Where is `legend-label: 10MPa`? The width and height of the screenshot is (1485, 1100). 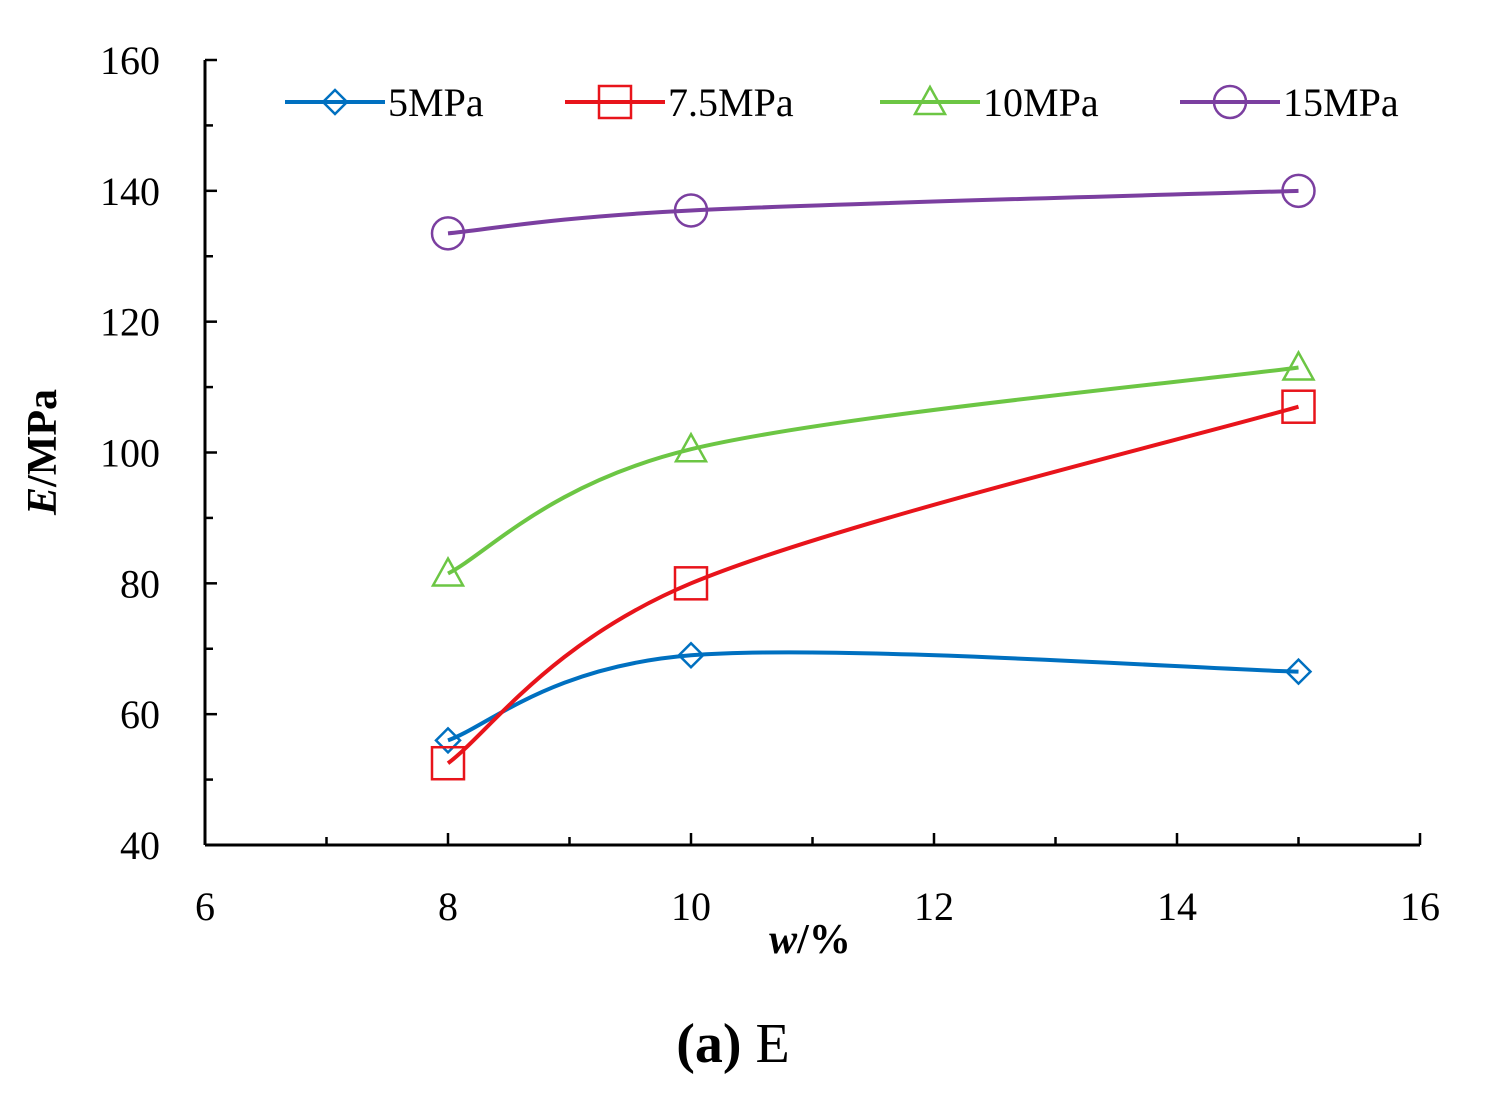 legend-label: 10MPa is located at coordinates (1041, 102).